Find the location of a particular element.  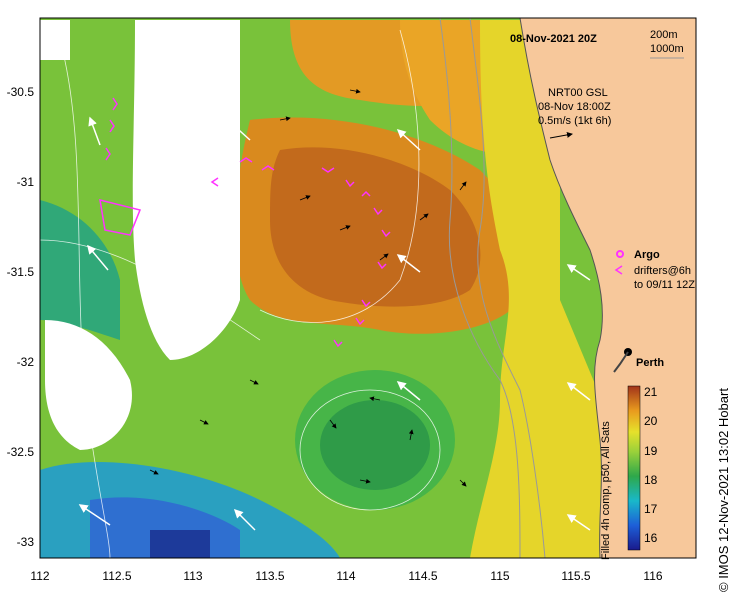

city-label: Perth is located at coordinates (650, 363).